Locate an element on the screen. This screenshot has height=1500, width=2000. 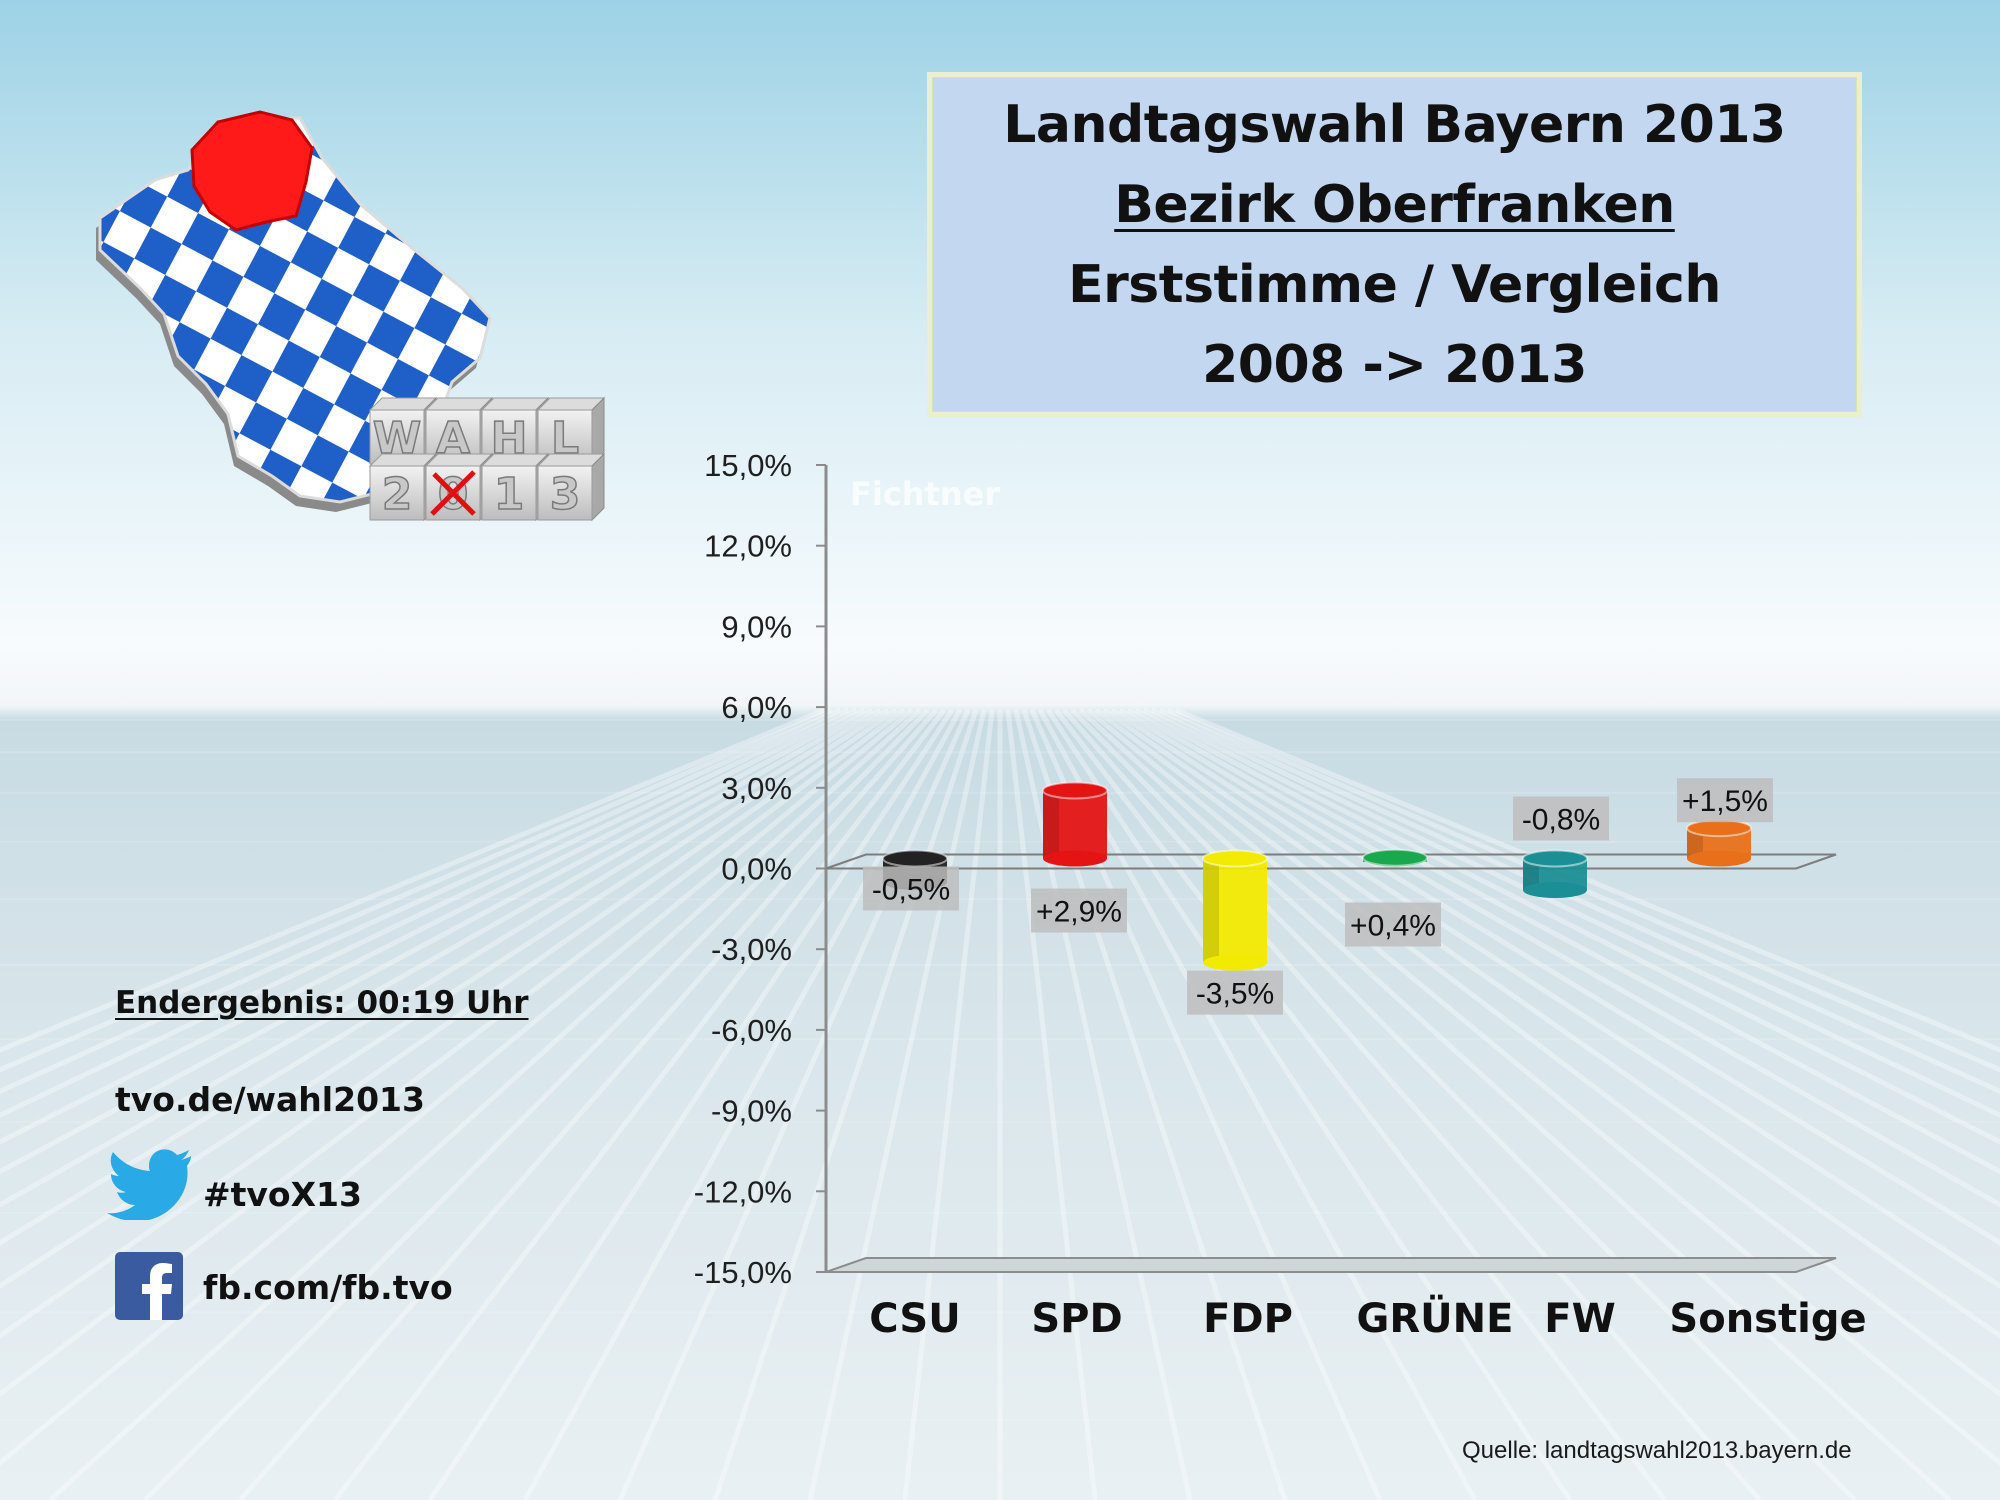
svg-text: -0,5% is located at coordinates (911, 890).